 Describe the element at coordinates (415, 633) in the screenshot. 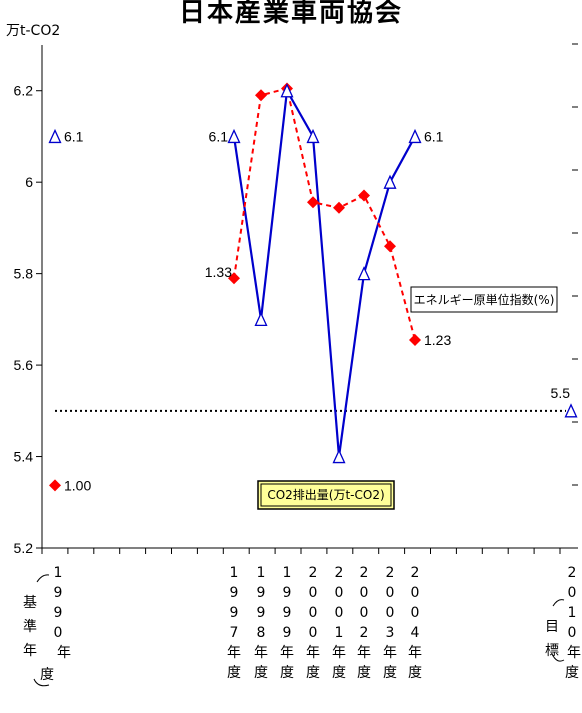

I see `x-axis-label-char: 4` at that location.